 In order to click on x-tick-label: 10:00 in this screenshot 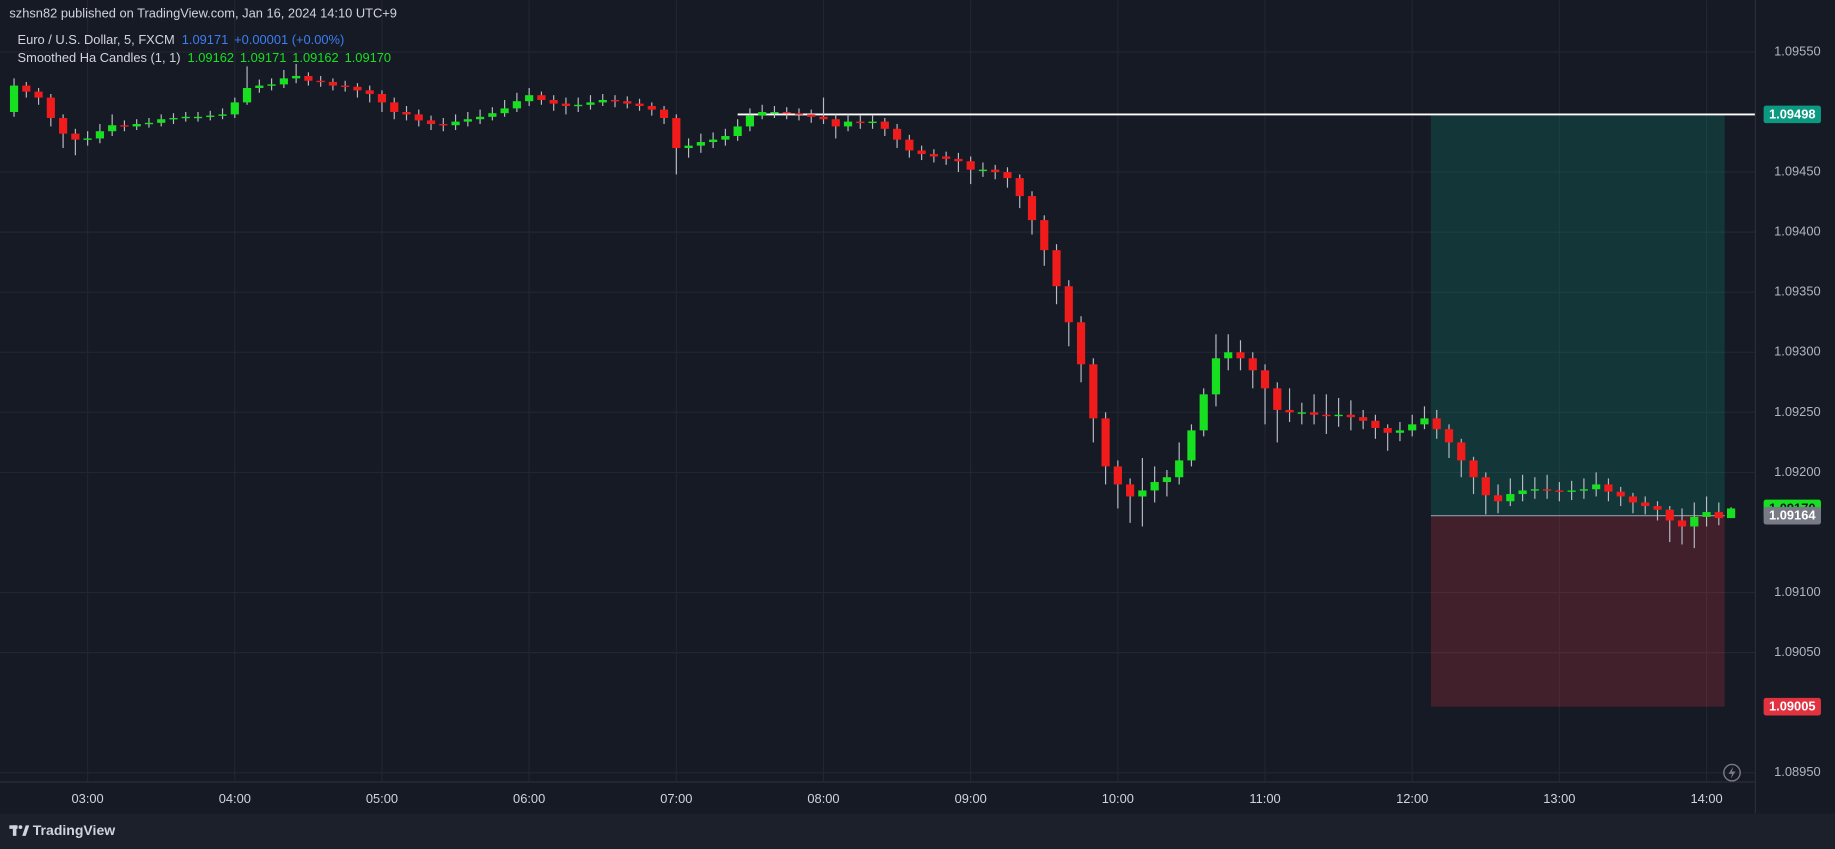, I will do `click(1118, 798)`.